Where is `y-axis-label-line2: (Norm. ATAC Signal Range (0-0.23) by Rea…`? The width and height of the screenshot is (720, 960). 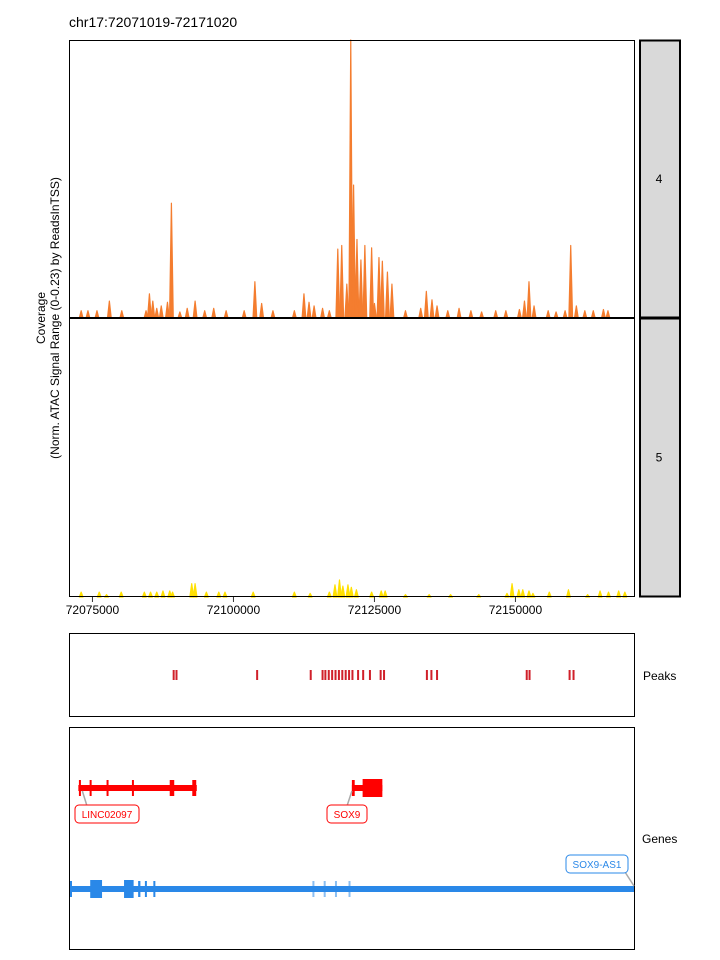 y-axis-label-line2: (Norm. ATAC Signal Range (0-0.23) by Rea… is located at coordinates (55, 318).